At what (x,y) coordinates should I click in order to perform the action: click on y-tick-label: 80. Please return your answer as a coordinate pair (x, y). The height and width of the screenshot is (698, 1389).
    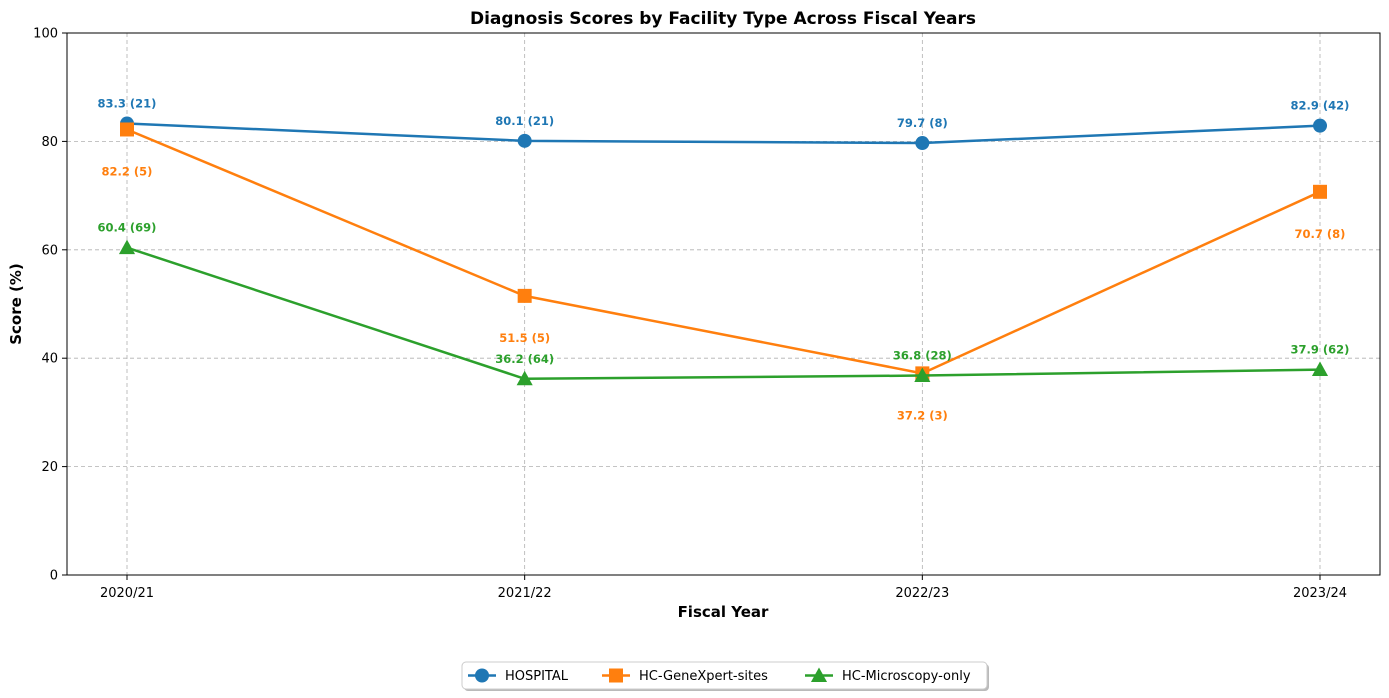
    Looking at the image, I should click on (49, 142).